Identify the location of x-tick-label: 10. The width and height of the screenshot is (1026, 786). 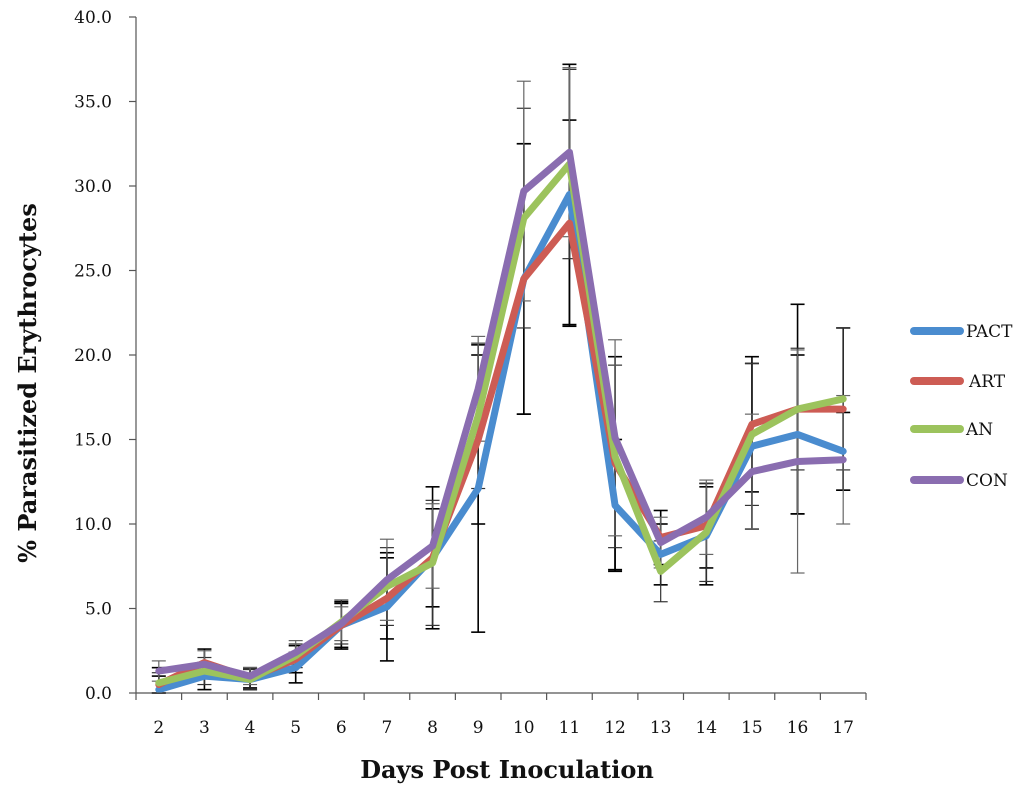
(524, 728).